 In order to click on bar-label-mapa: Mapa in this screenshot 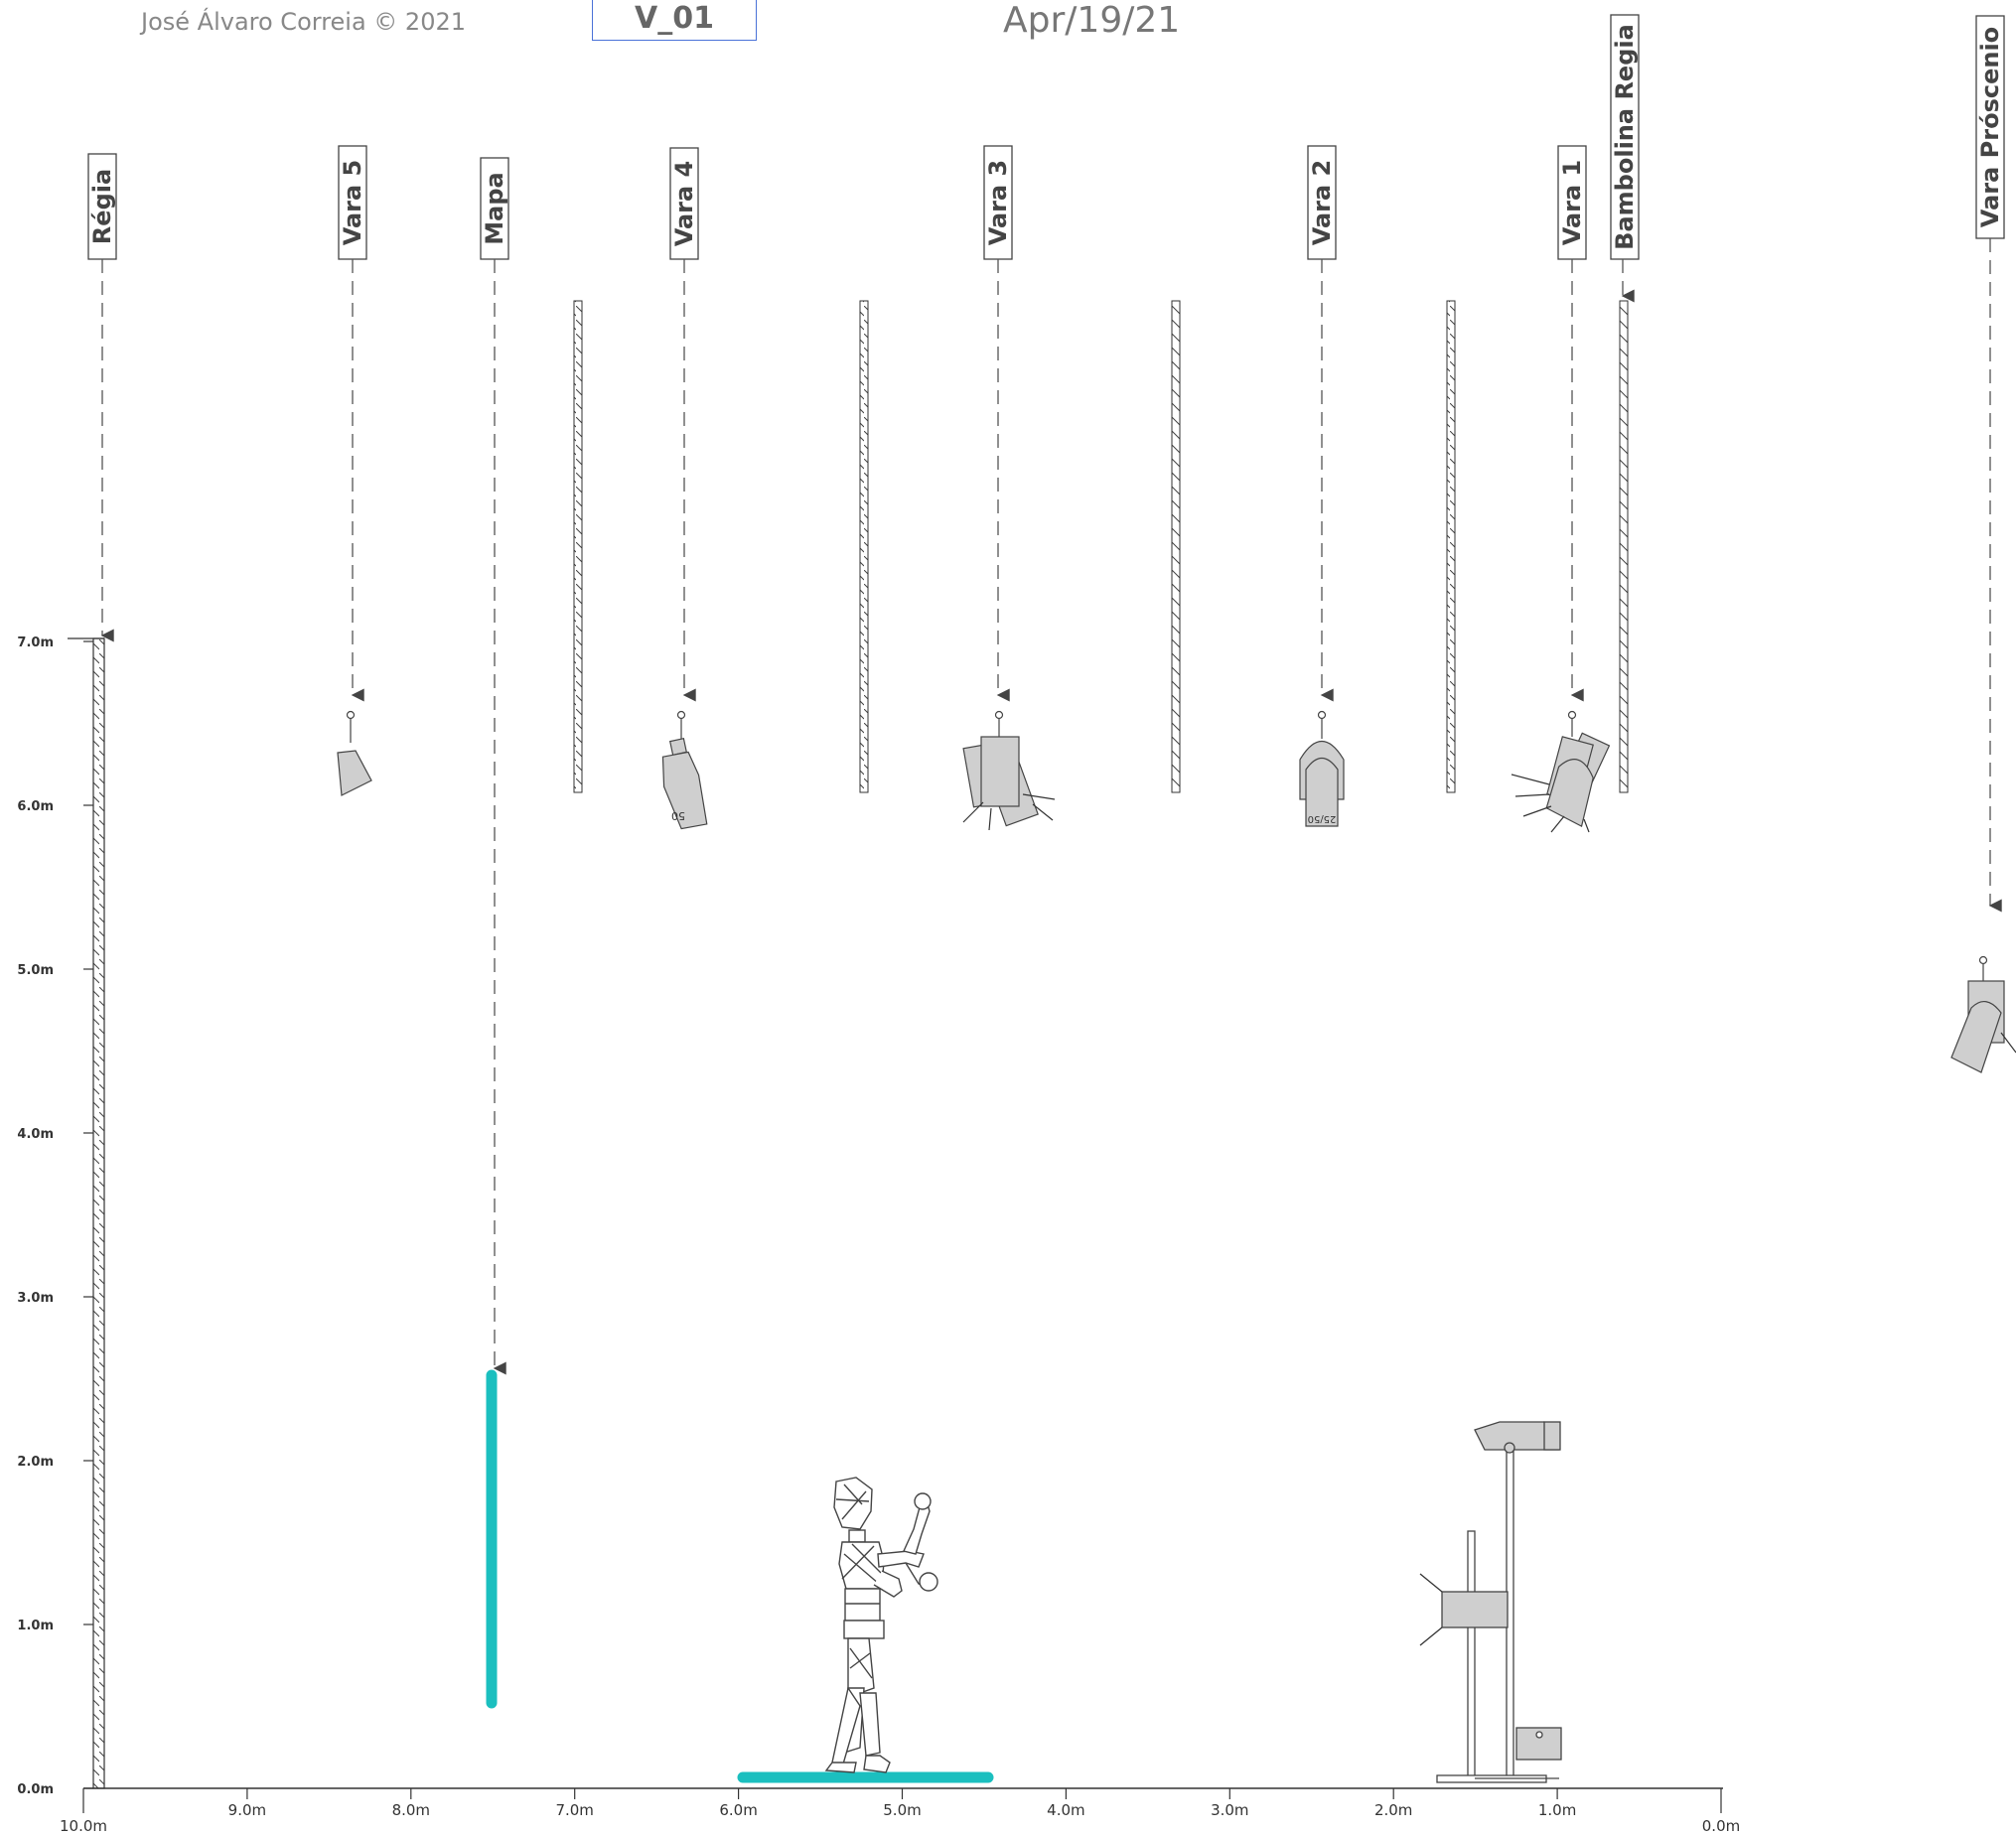, I will do `click(494, 208)`.